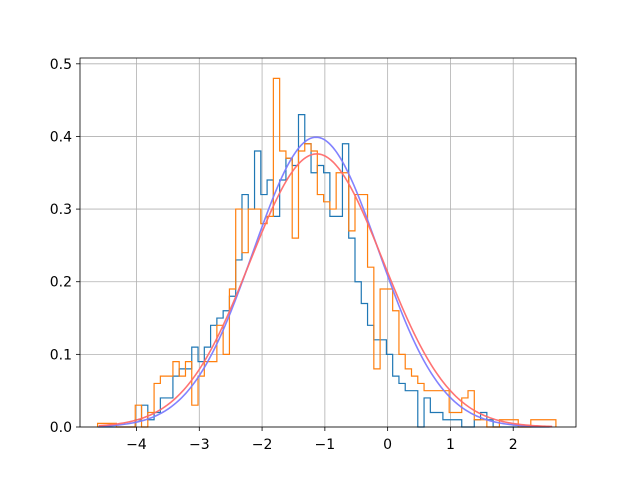  Describe the element at coordinates (61, 65) in the screenshot. I see `y-tick-label: 0.5` at that location.